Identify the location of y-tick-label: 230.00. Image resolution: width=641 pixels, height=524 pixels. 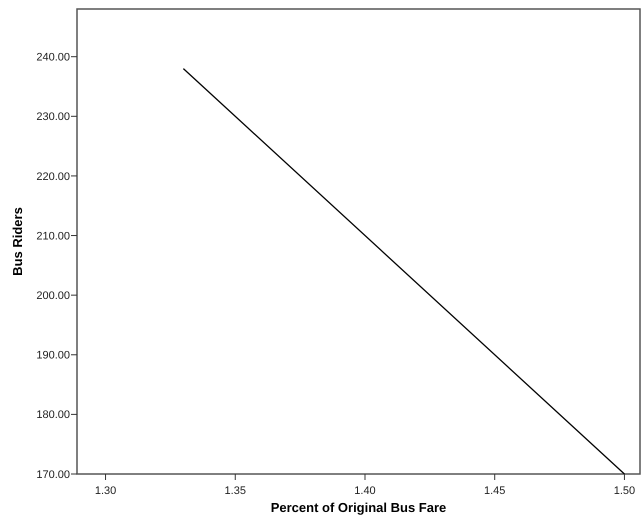
(53, 117).